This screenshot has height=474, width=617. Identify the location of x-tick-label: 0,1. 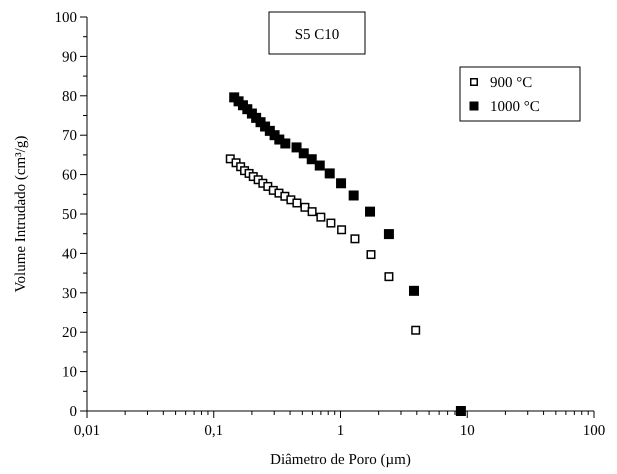
(214, 431).